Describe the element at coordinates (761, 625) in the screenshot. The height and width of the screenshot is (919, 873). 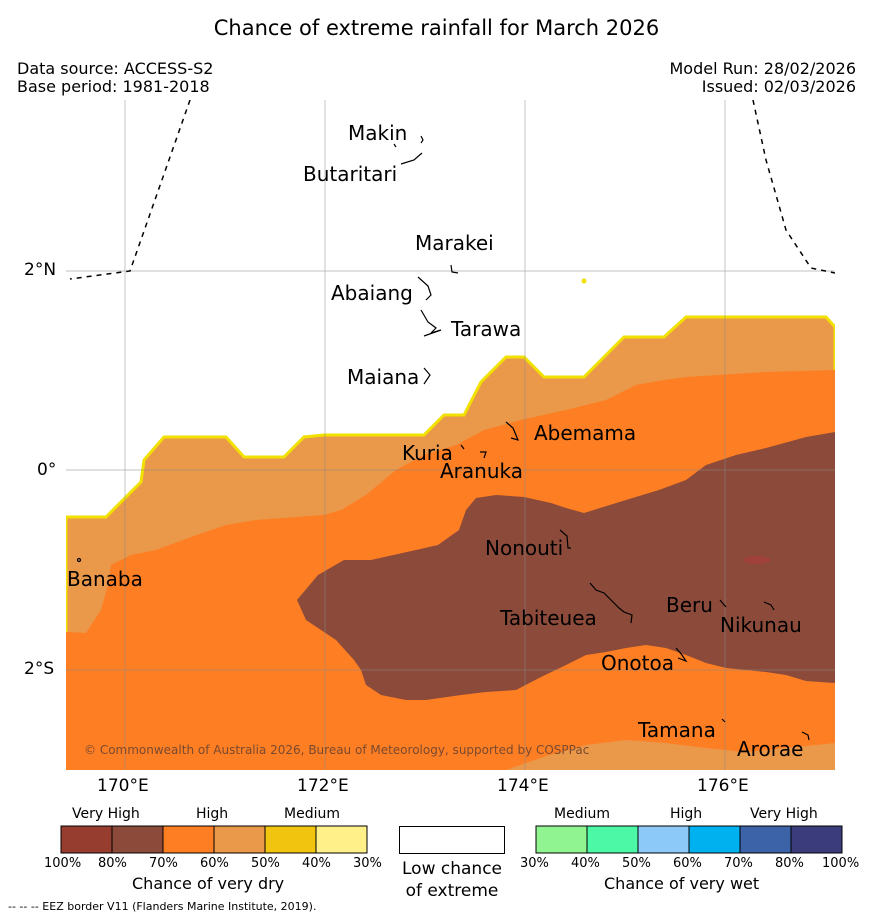
I see `label-nikunau: Nikunau` at that location.